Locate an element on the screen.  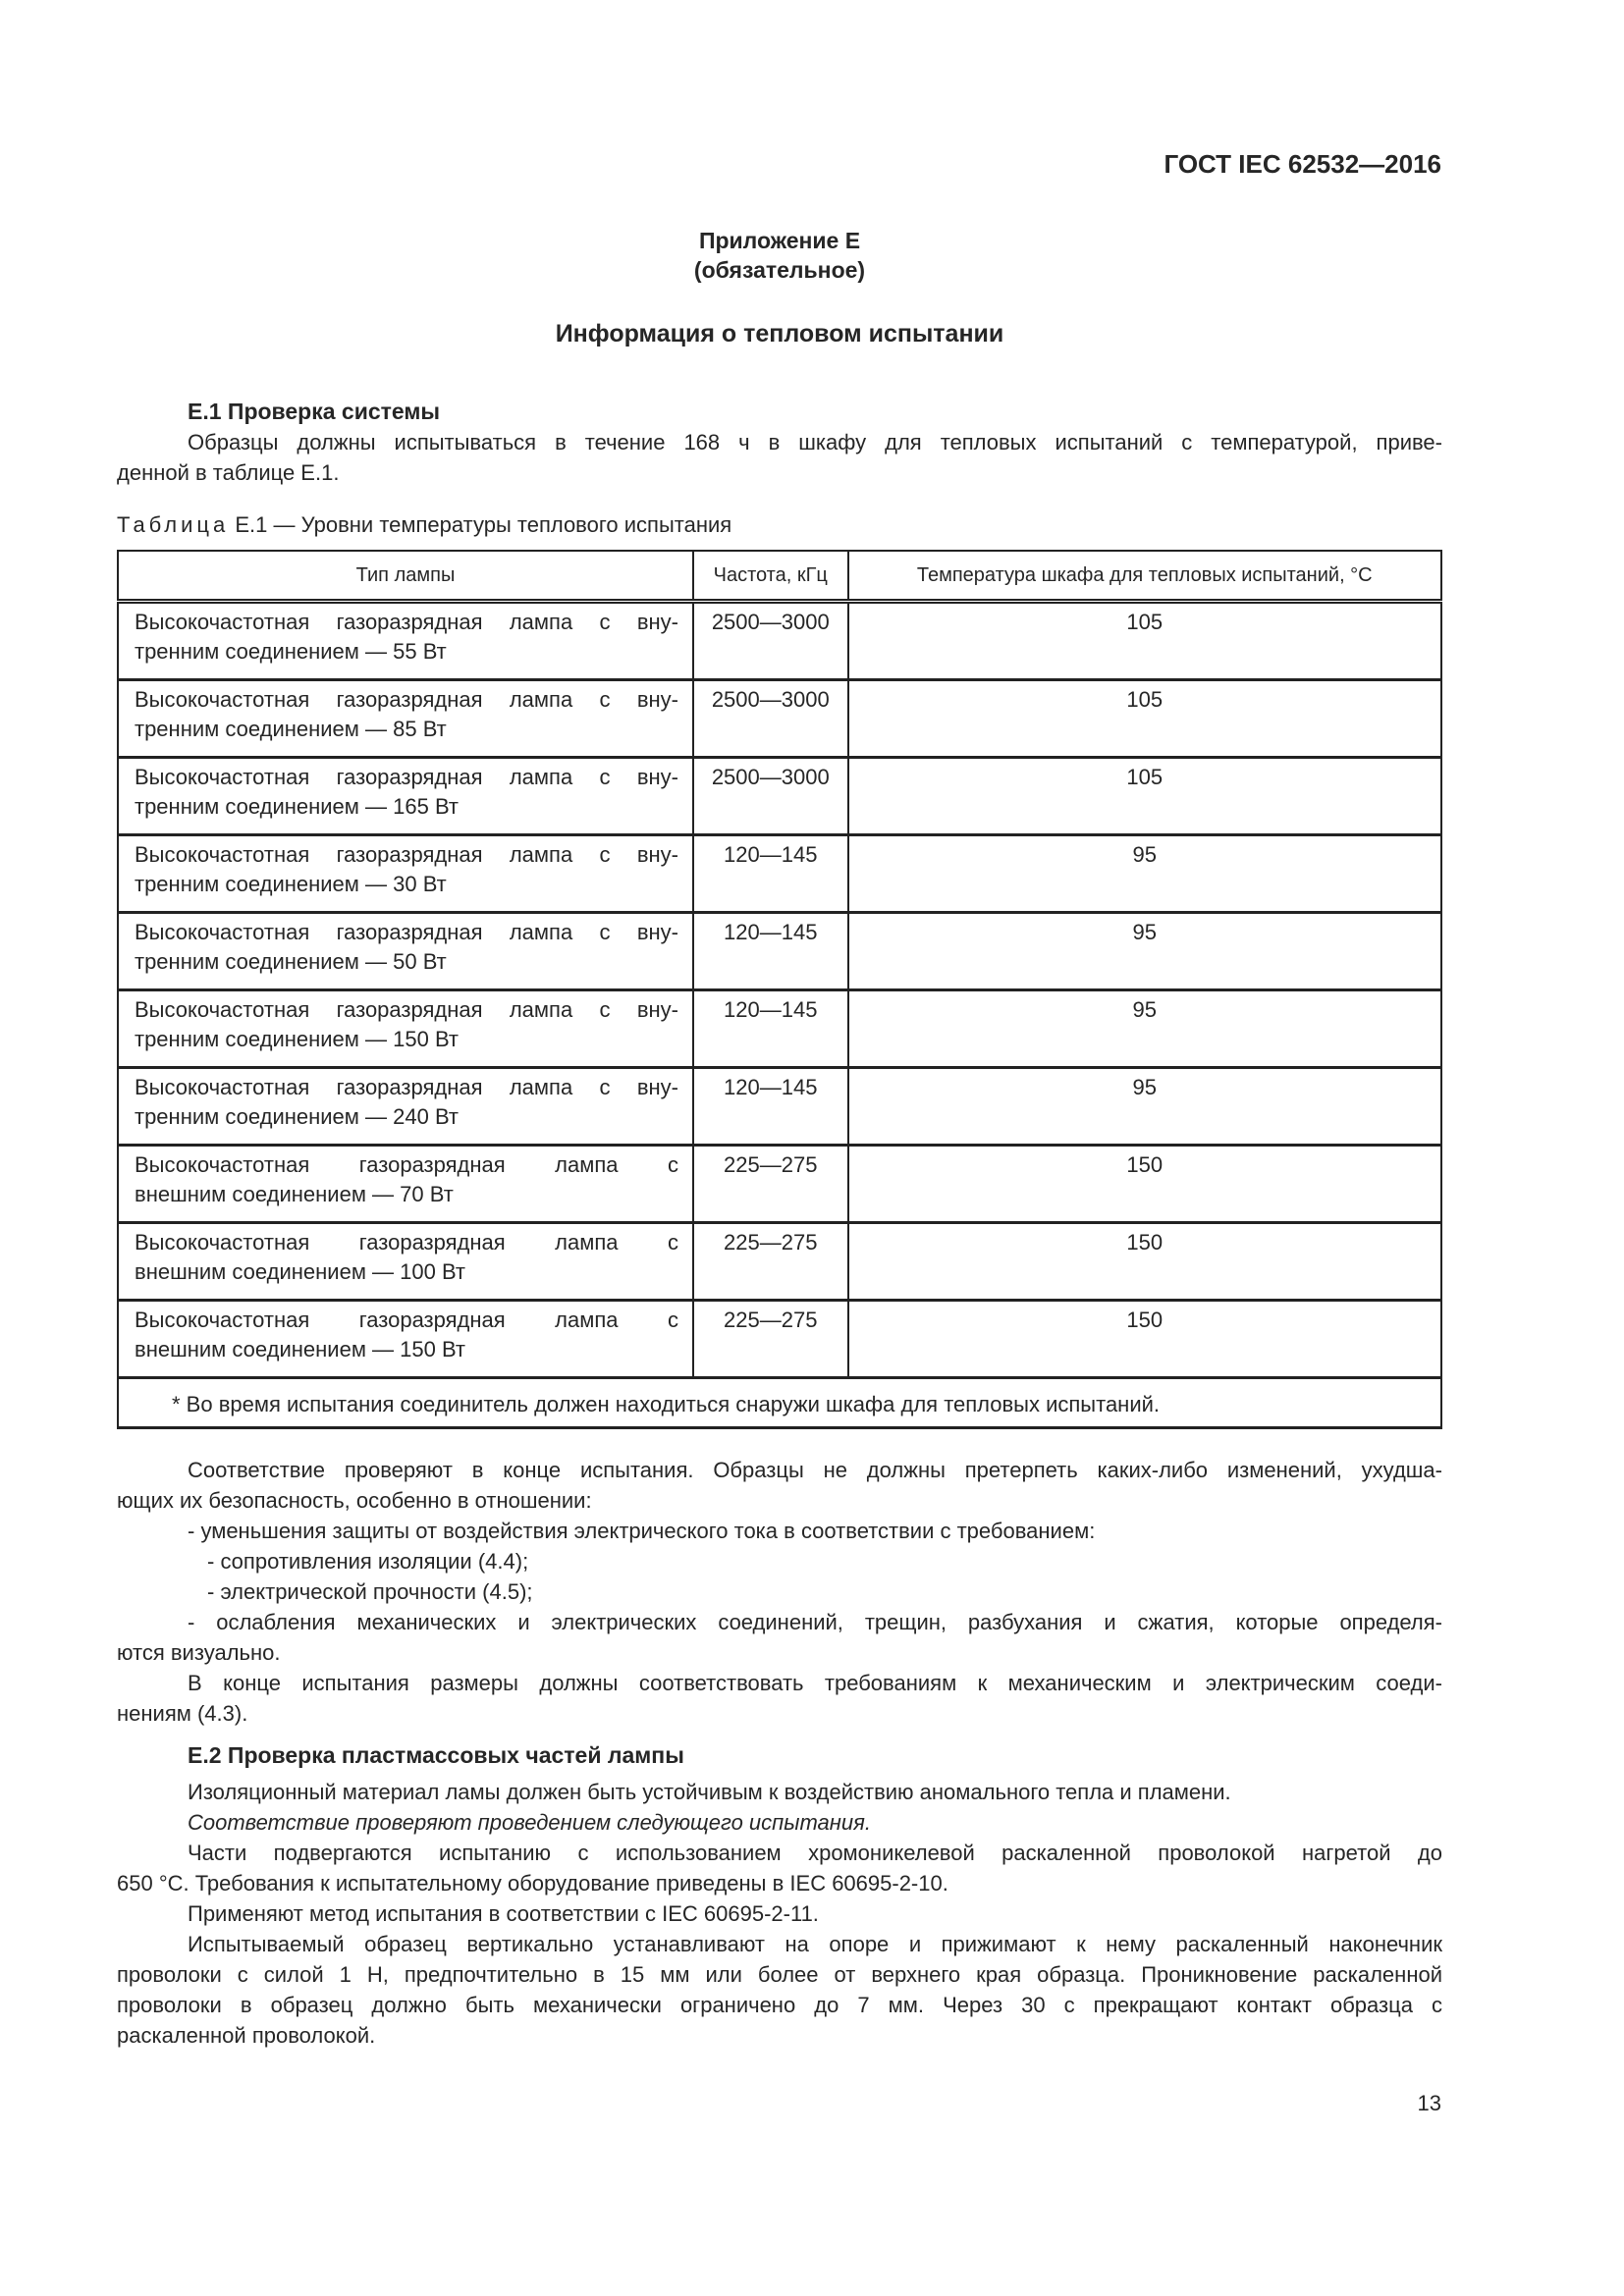
standard-code: ГОСТ IEC 62532—2016 is located at coordinates (1302, 164).